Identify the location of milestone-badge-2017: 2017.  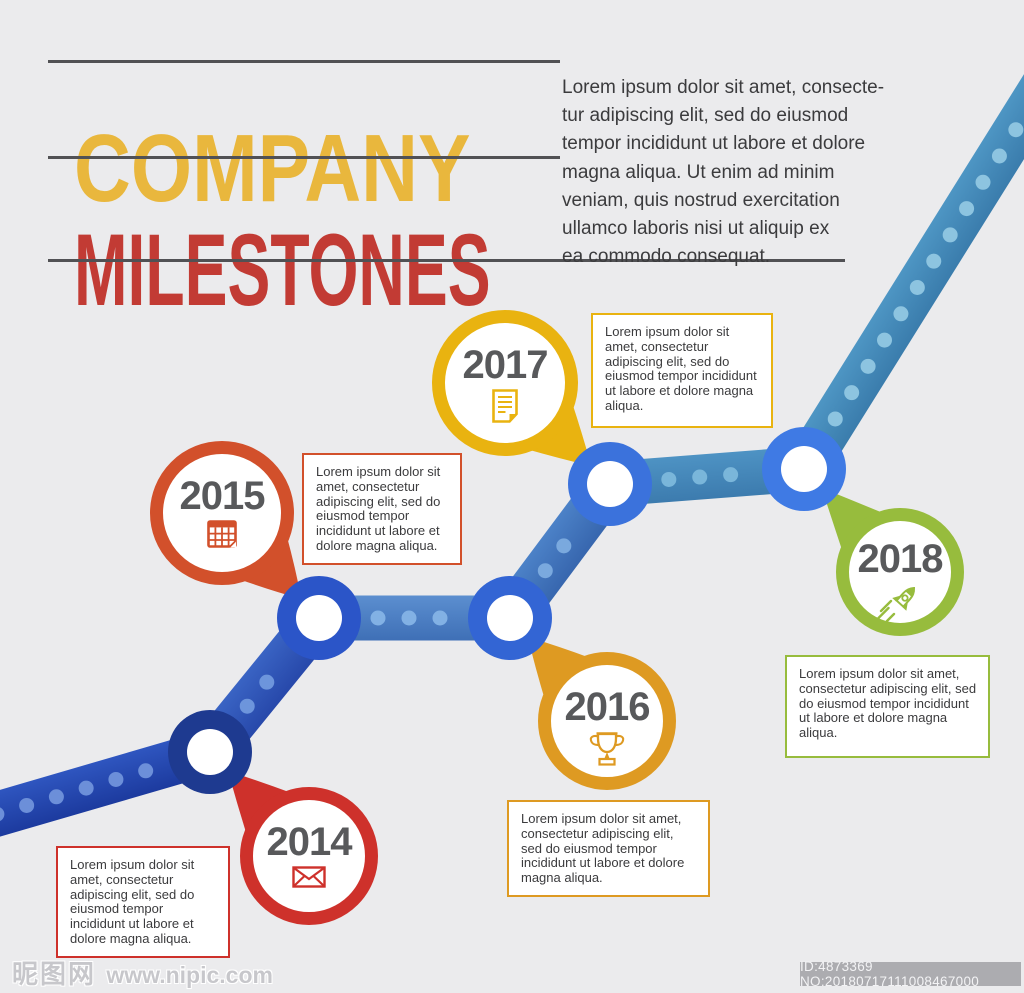
(505, 383).